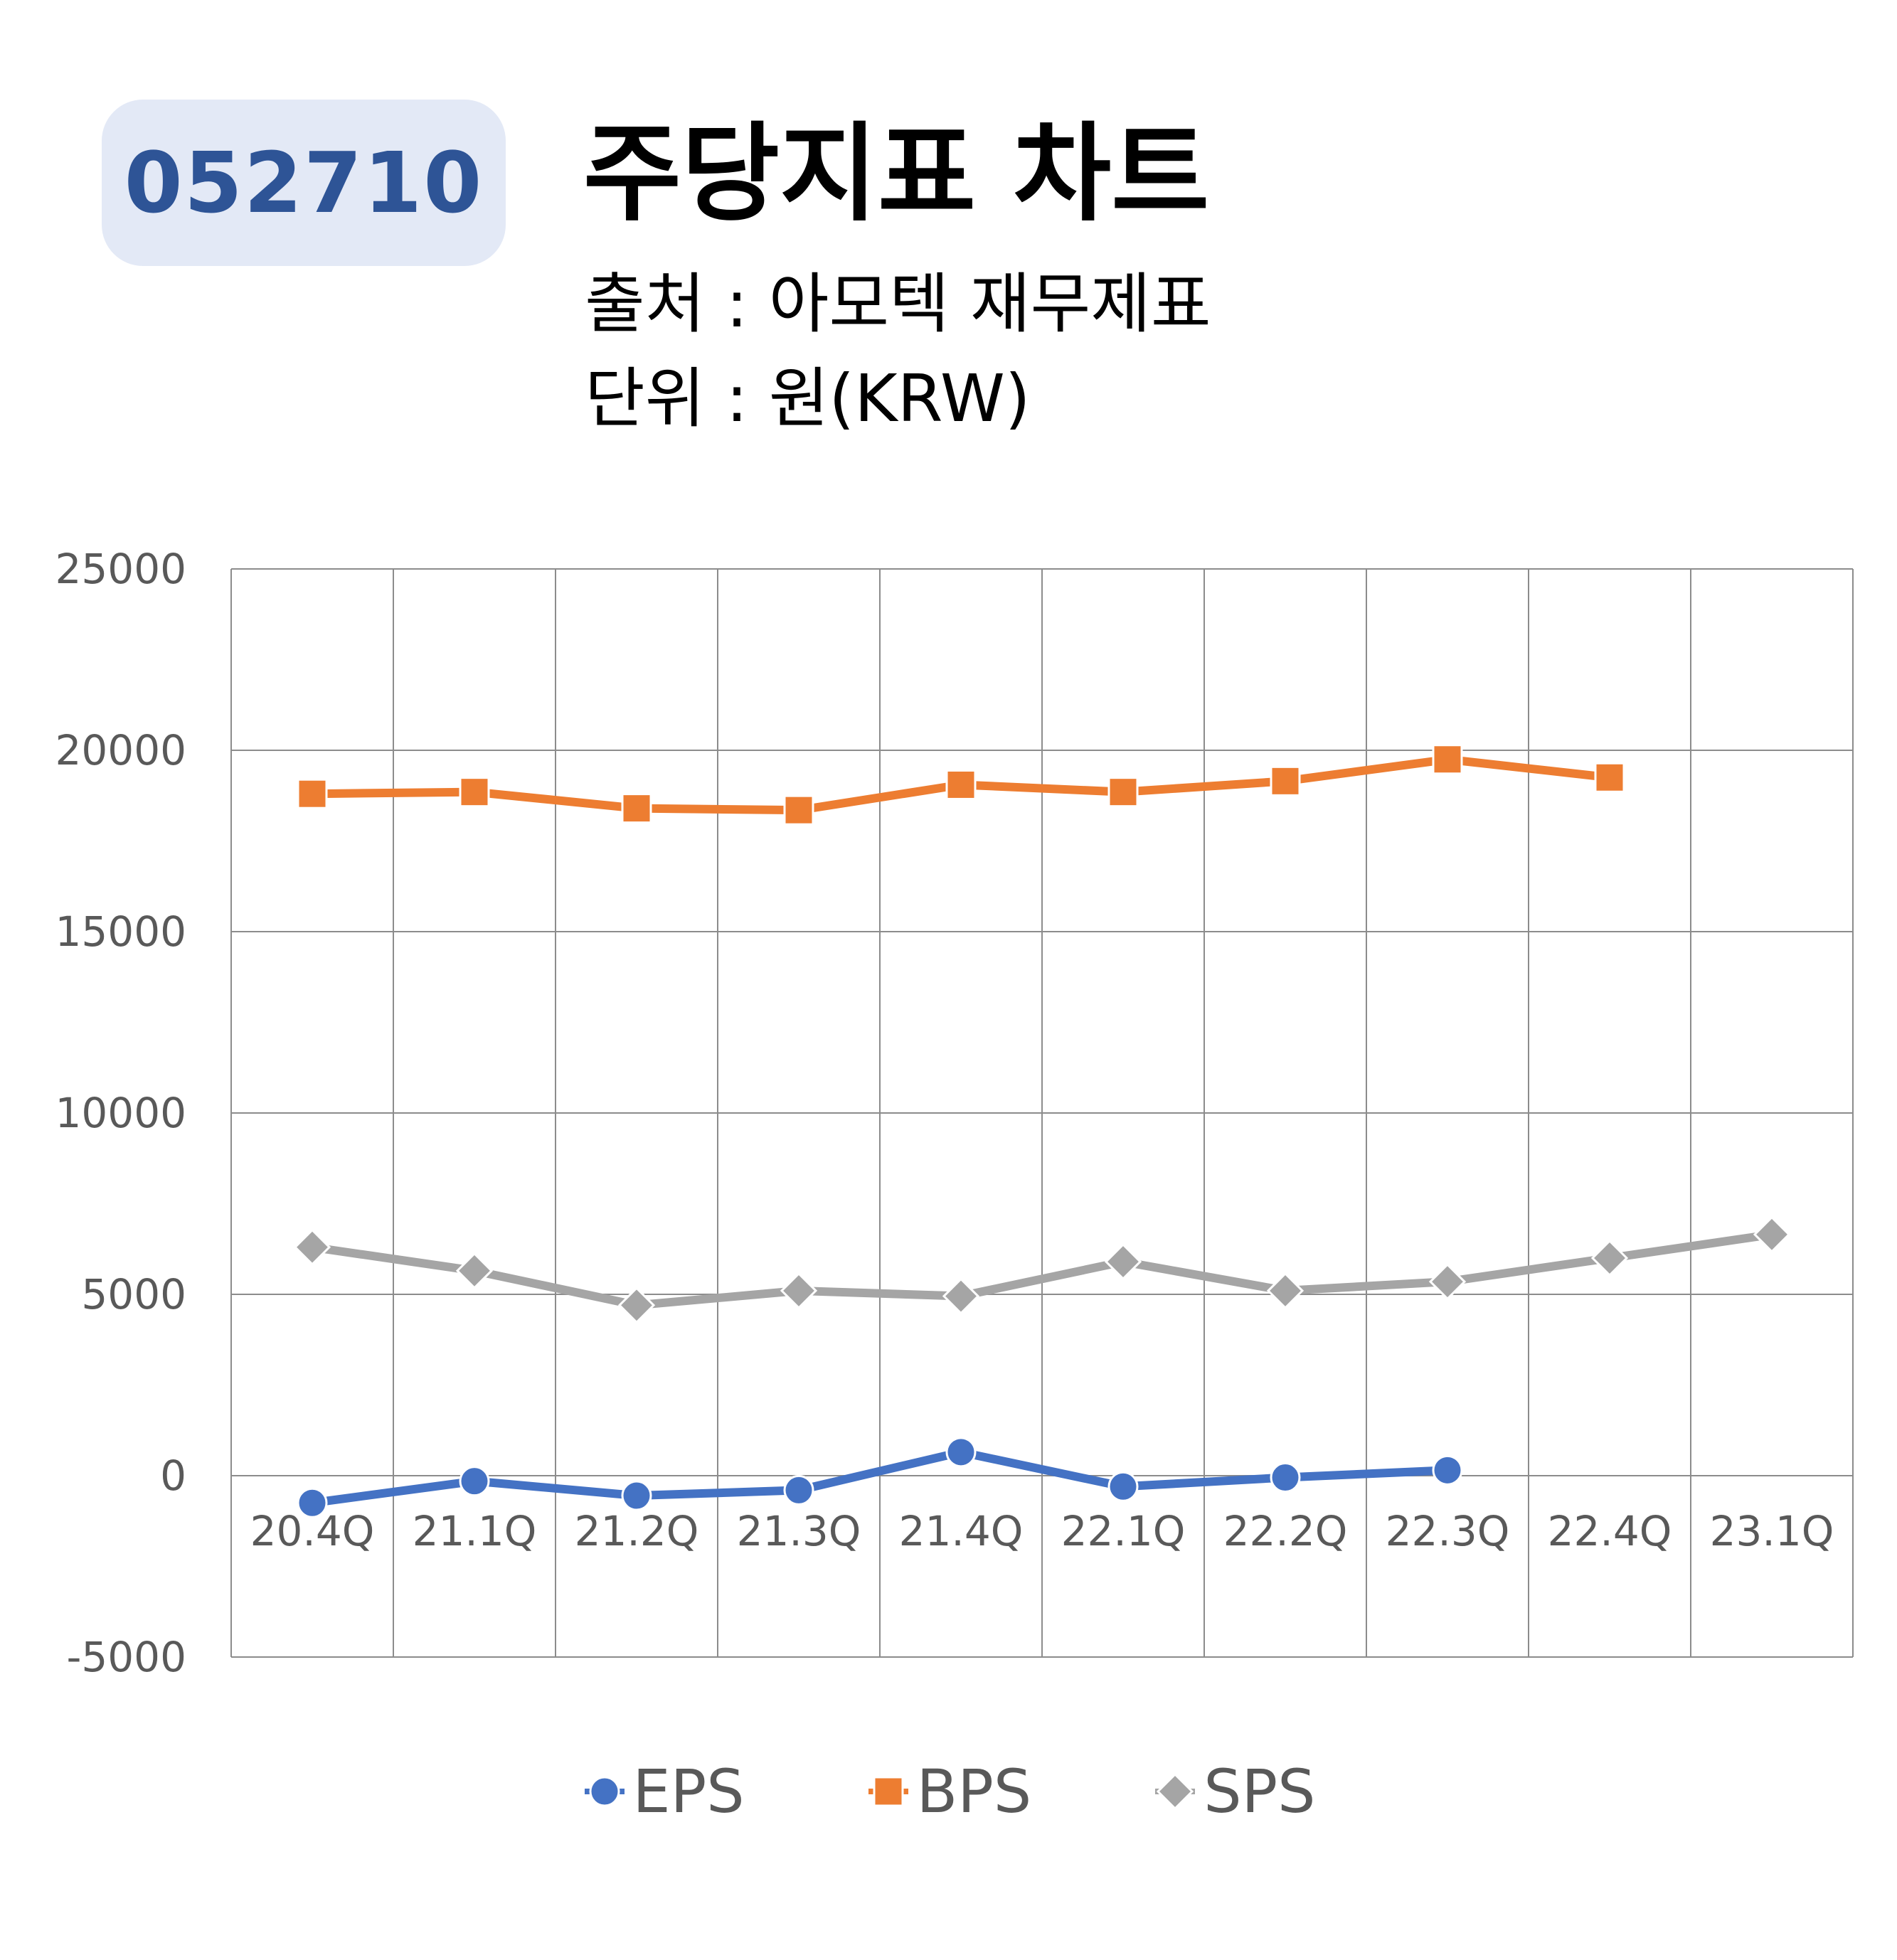  I want to click on legend-item-eps: EPS, so click(664, 1791).